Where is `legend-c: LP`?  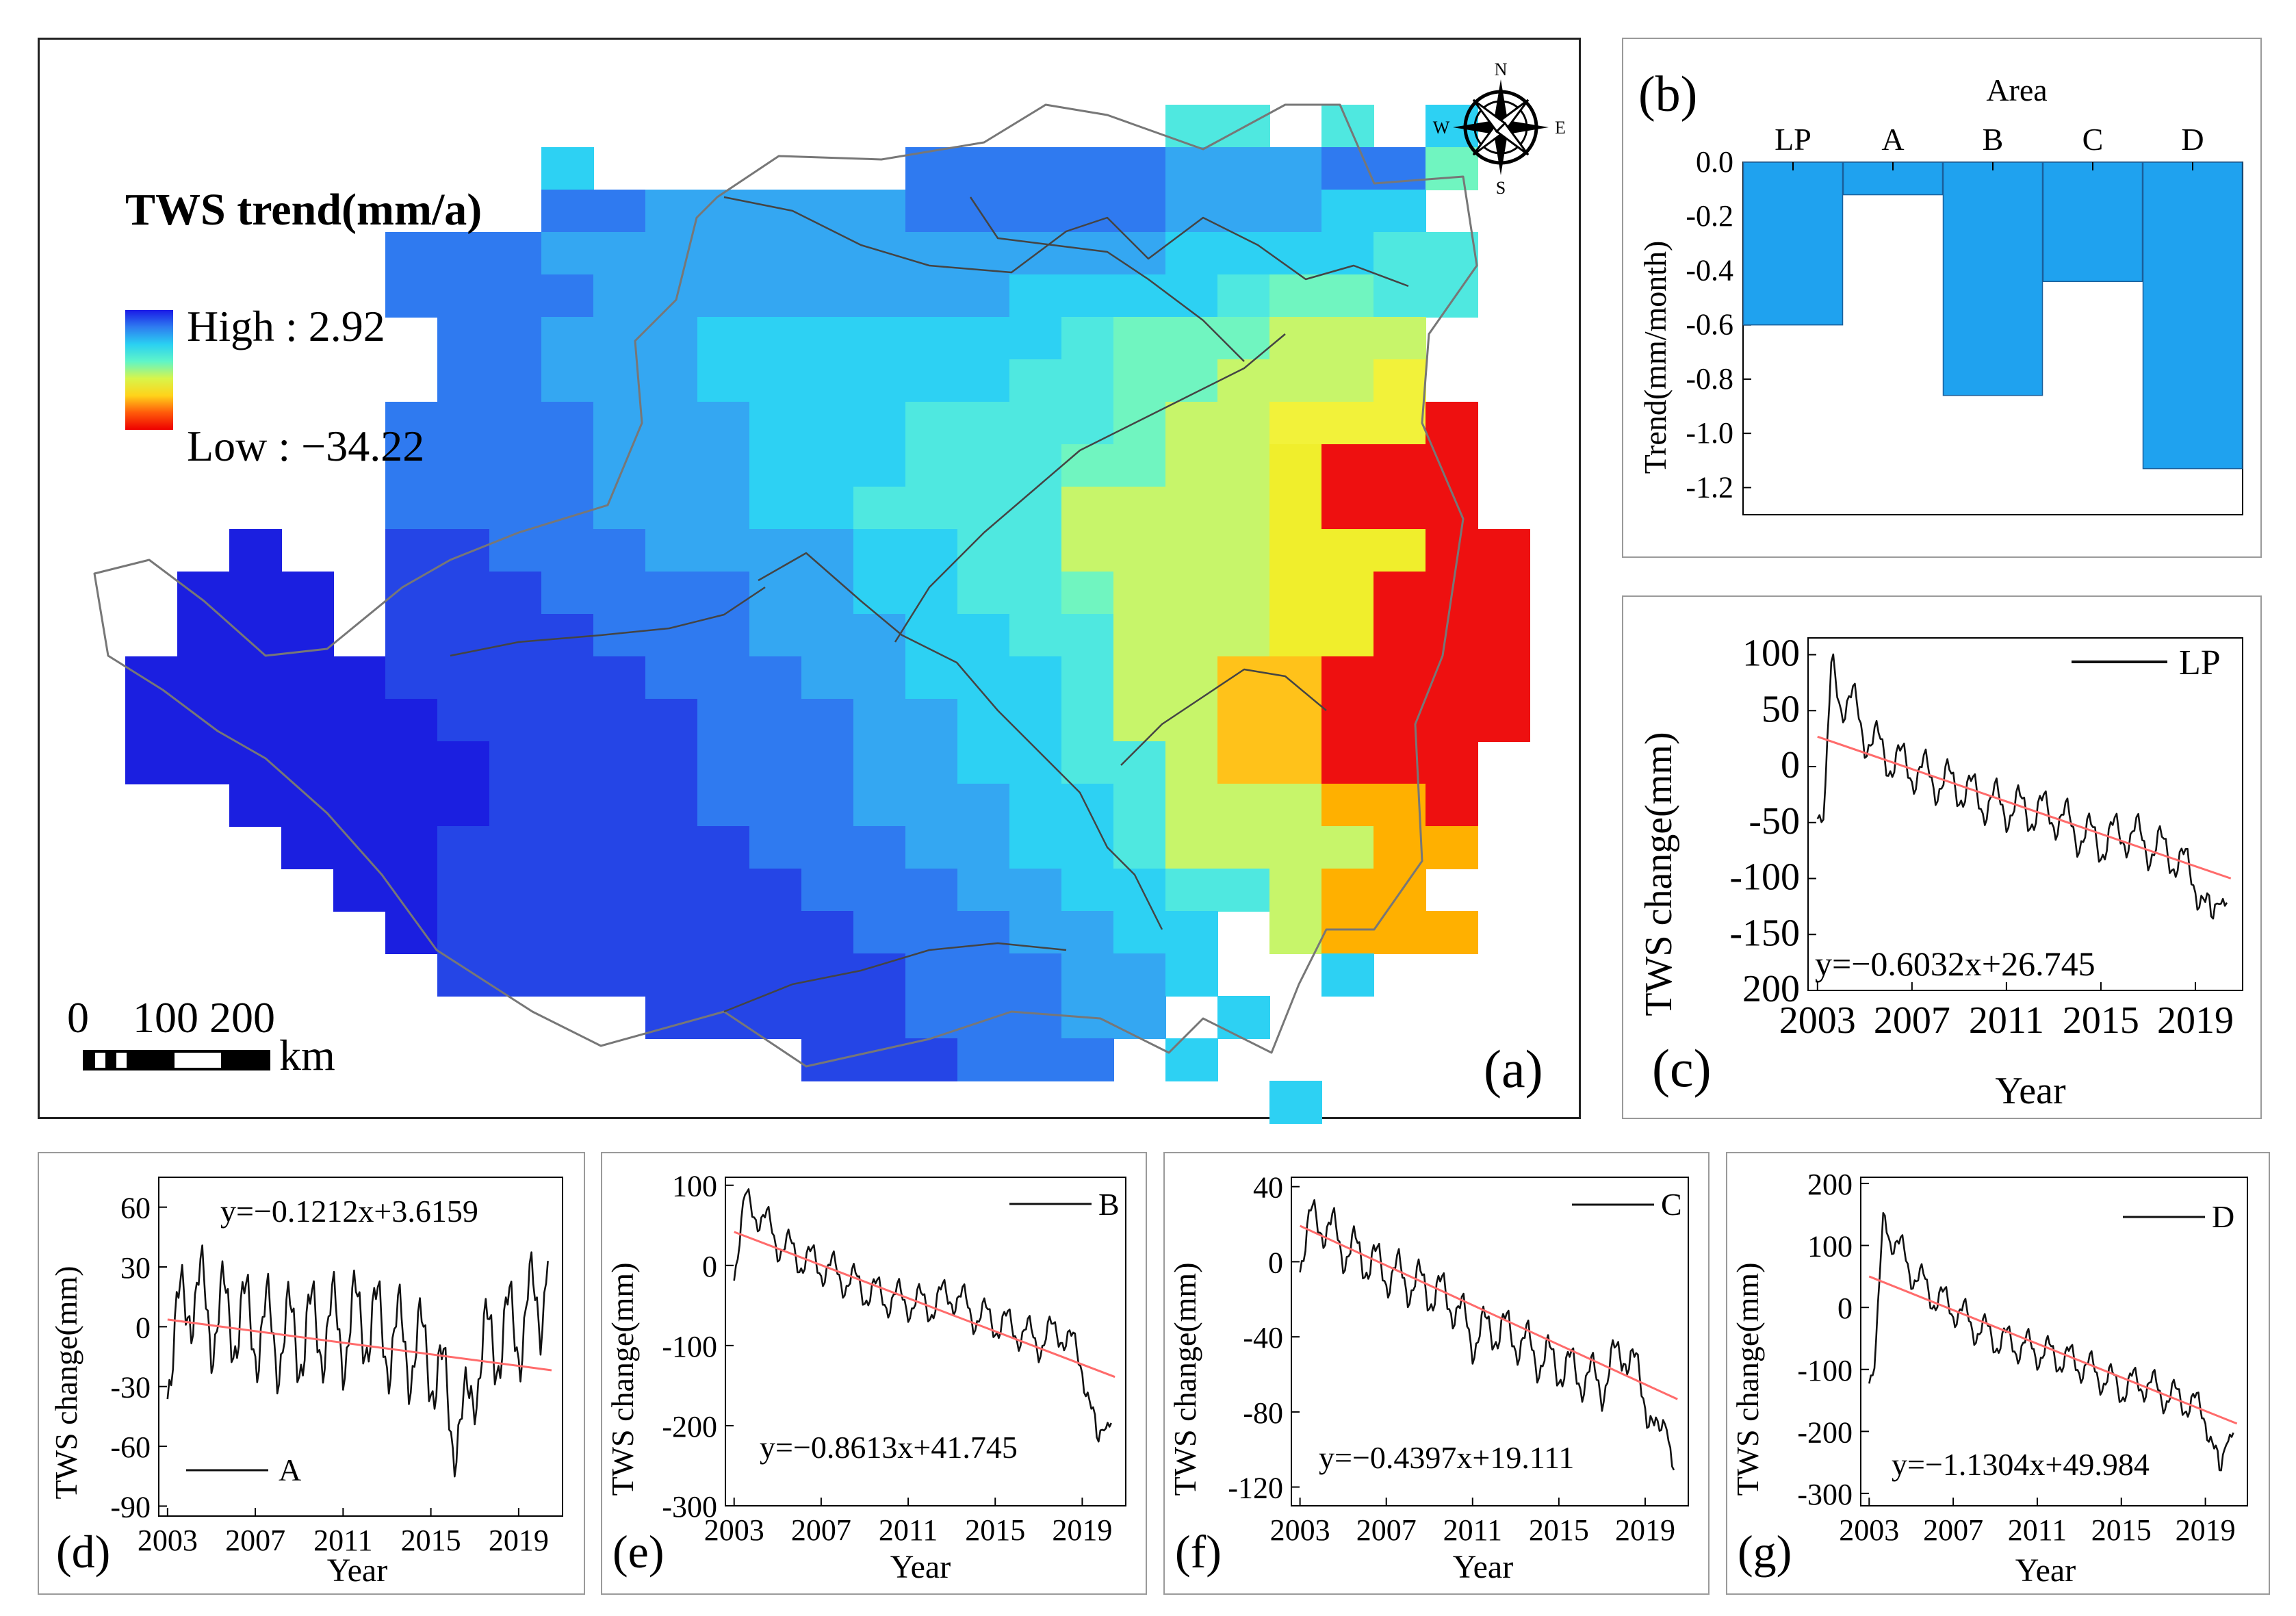 legend-c: LP is located at coordinates (2200, 662).